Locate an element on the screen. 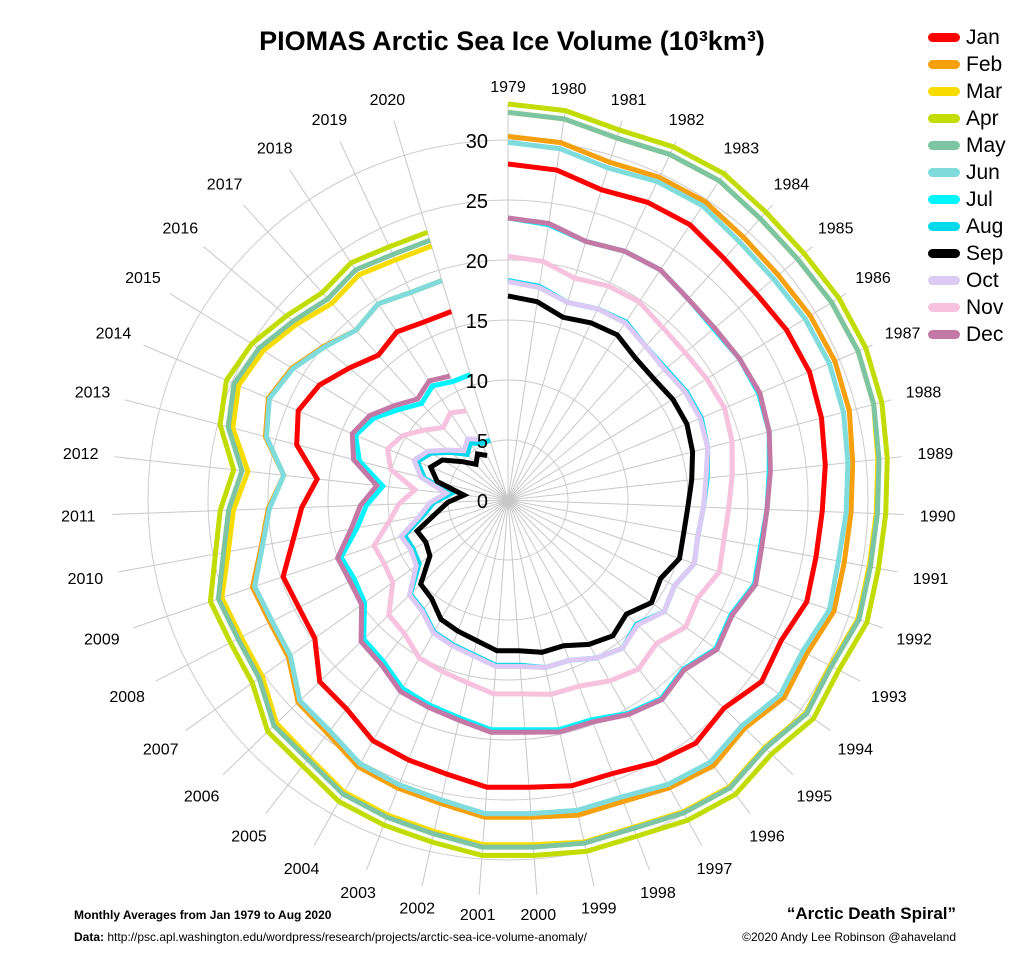 This screenshot has width=1024, height=960. year-label: 2017 is located at coordinates (225, 185).